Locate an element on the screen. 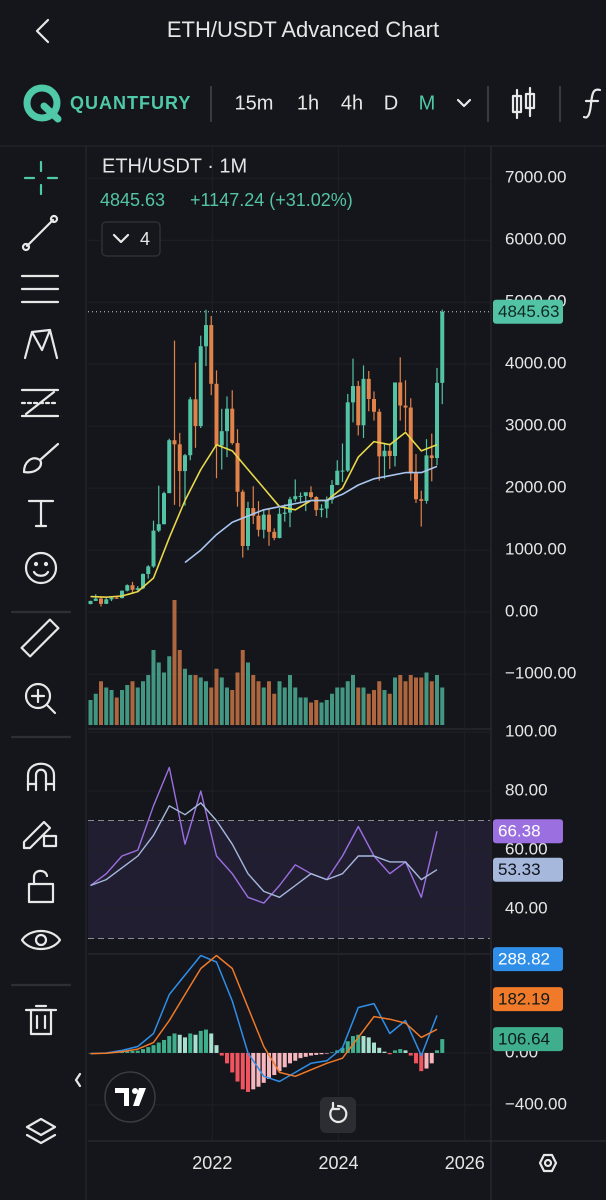 Image resolution: width=606 pixels, height=1200 pixels. more-timeframes is located at coordinates (464, 103).